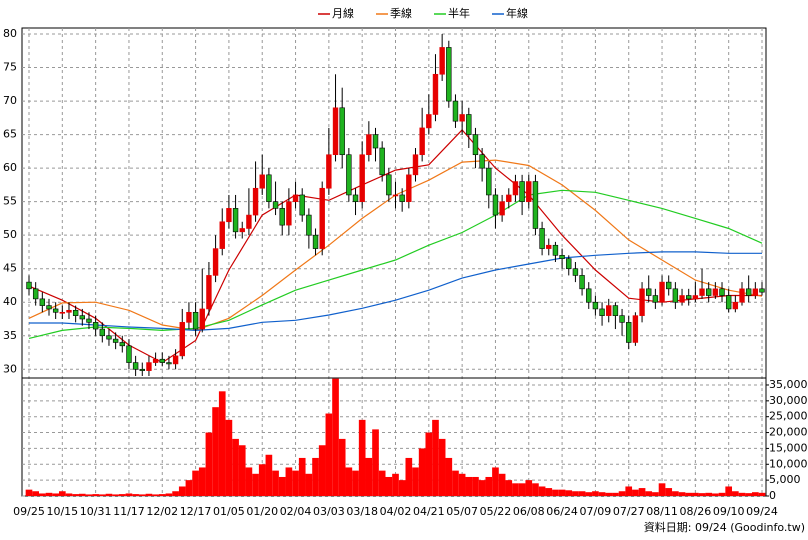 This screenshot has width=808, height=540. What do you see at coordinates (788, 384) in the screenshot?
I see `y2-tick-label: 35,000` at bounding box center [788, 384].